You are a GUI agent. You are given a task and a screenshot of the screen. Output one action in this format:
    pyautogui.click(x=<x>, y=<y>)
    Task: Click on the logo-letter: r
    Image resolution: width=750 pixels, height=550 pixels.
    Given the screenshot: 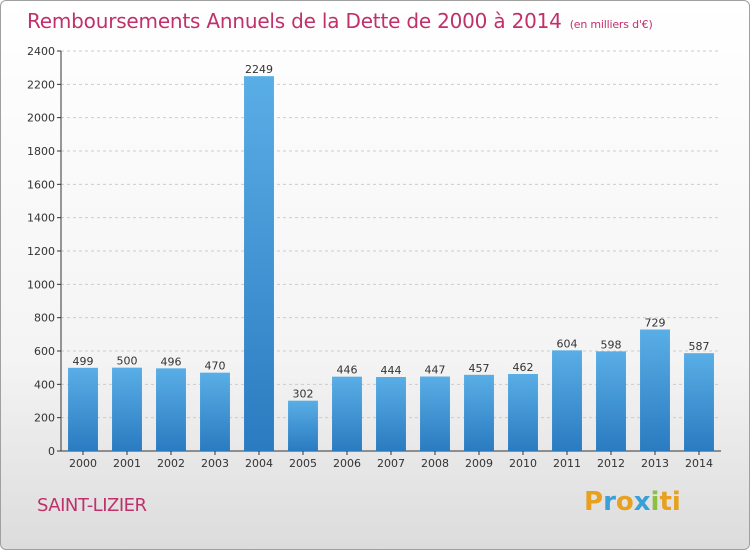 What is the action you would take?
    pyautogui.click(x=609, y=502)
    